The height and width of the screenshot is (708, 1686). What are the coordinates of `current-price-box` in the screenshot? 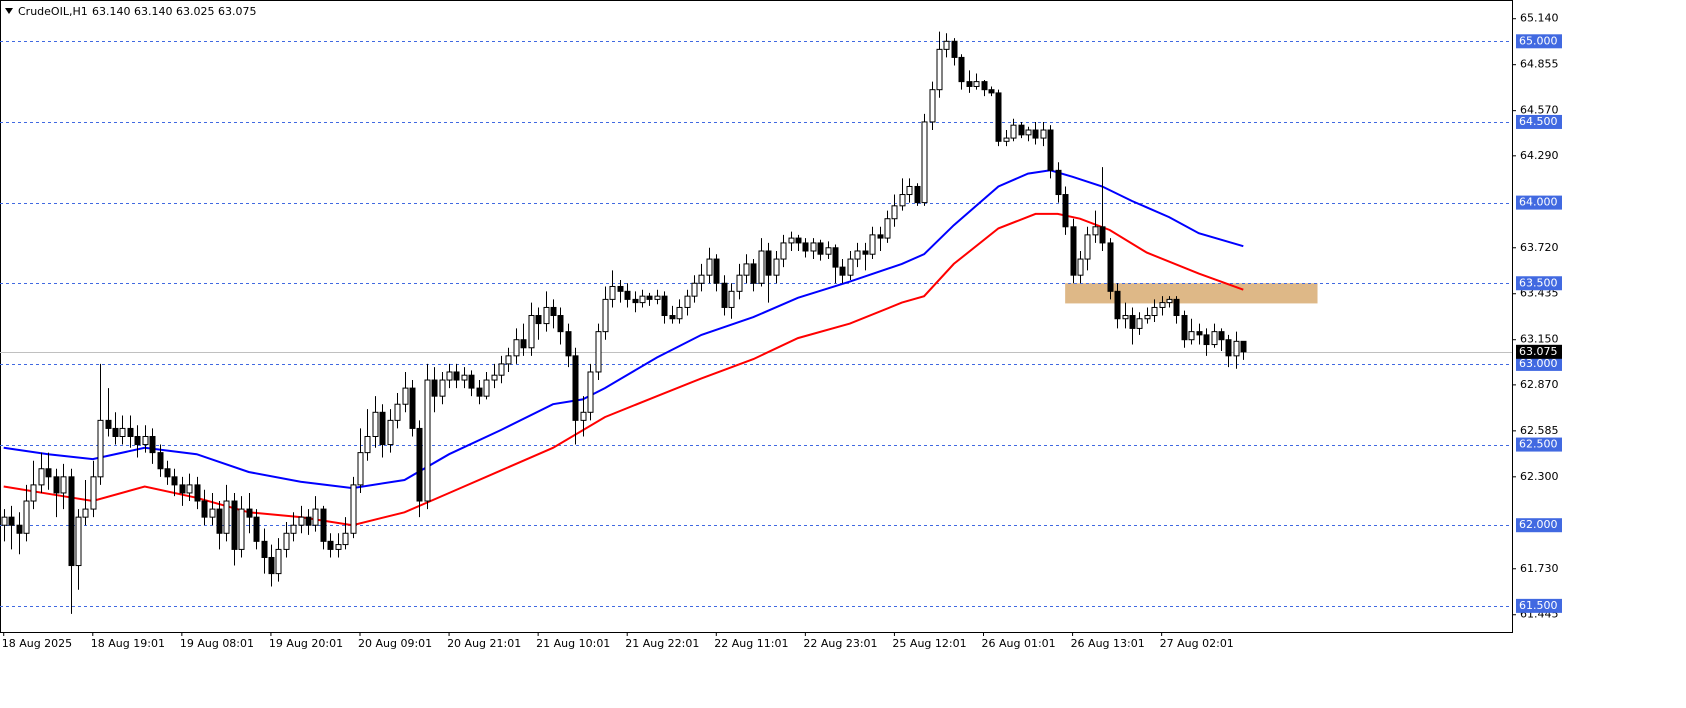 It's located at (1539, 351).